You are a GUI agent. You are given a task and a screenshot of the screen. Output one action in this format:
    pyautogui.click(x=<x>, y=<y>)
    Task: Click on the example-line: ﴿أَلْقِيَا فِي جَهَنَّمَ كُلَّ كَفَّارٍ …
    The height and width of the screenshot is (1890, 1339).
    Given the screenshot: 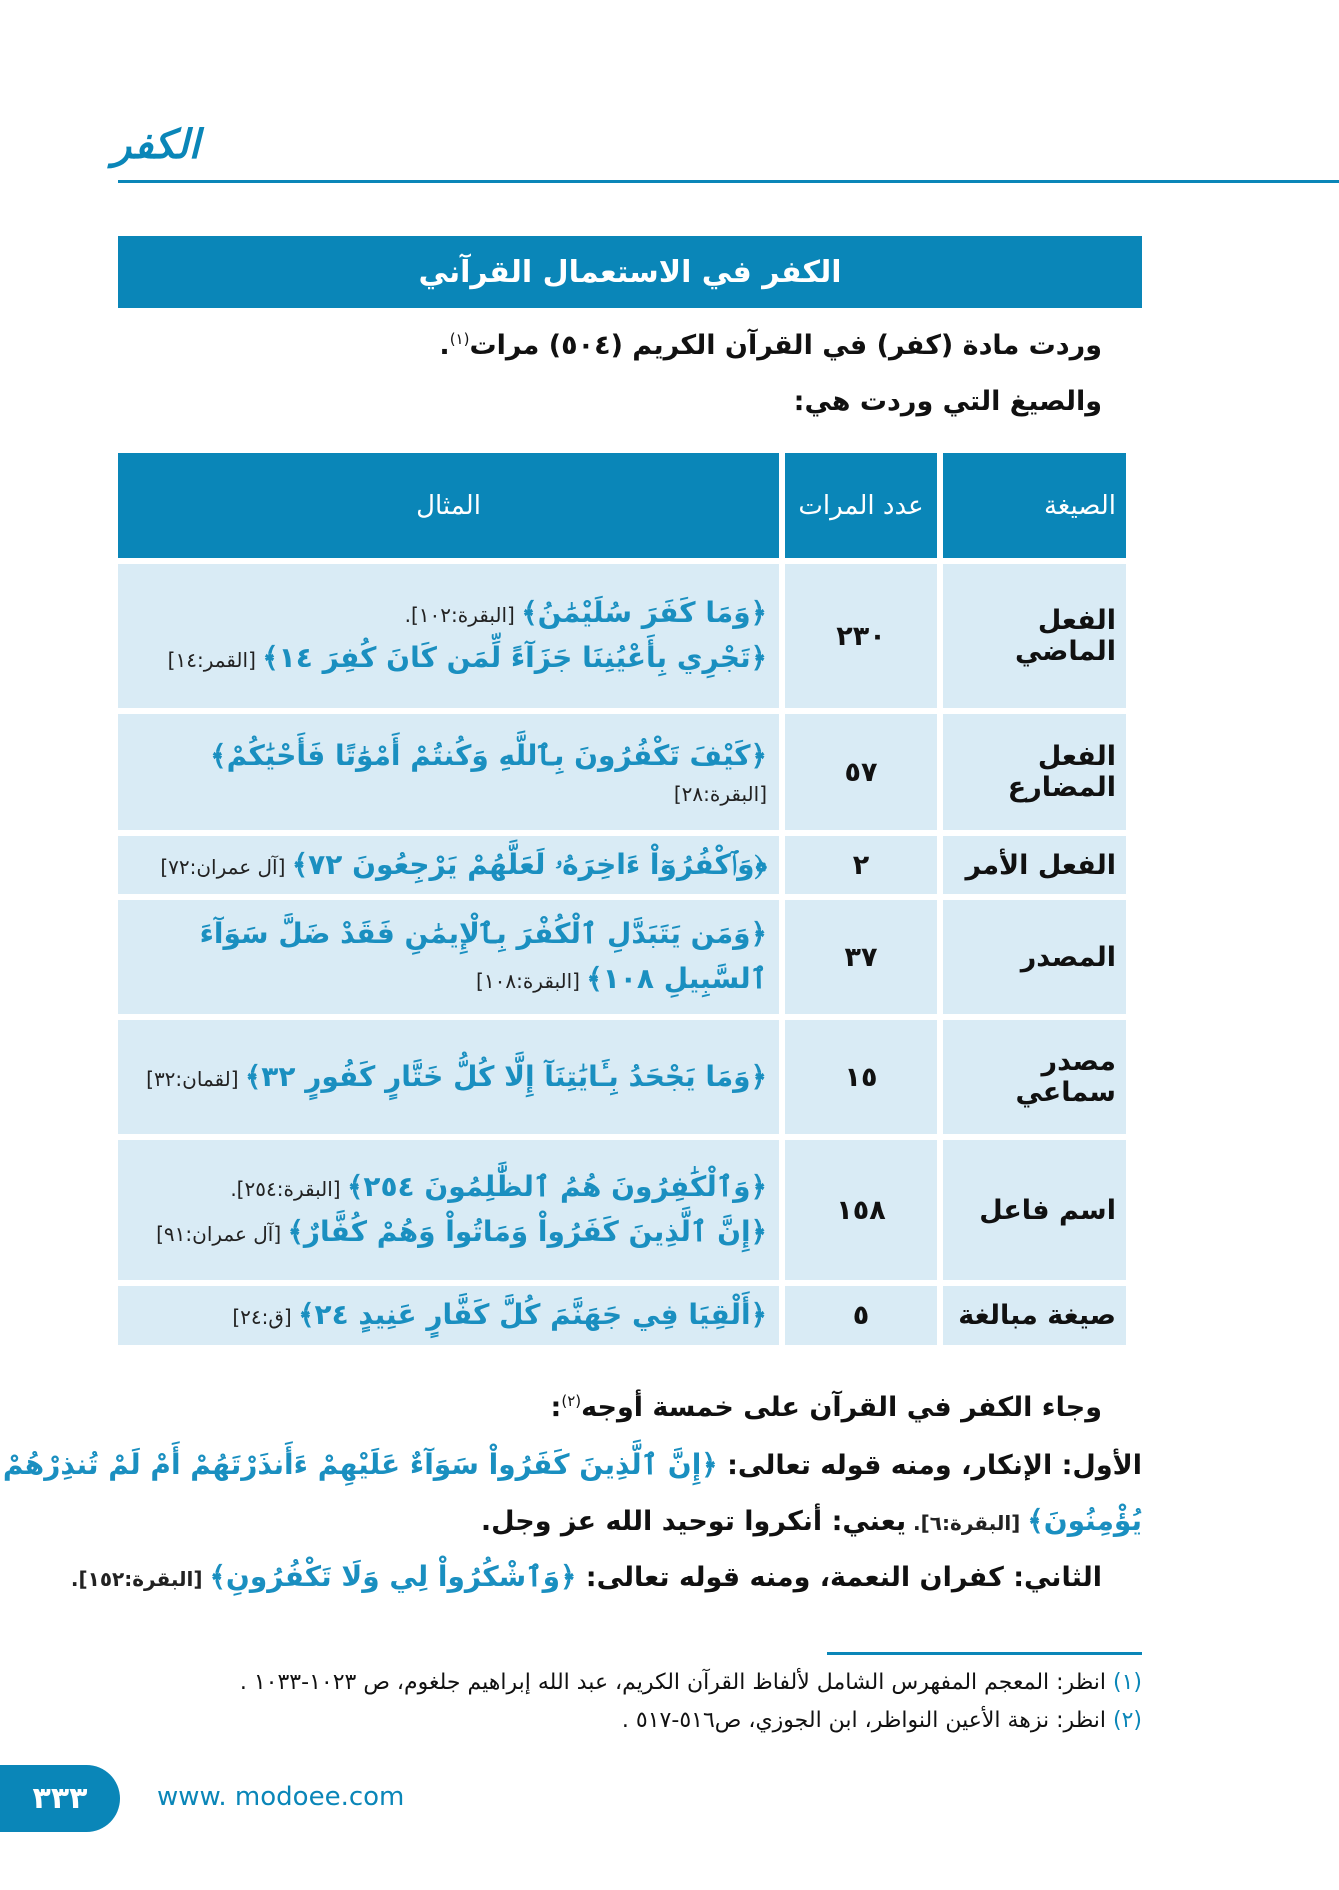 What is the action you would take?
    pyautogui.click(x=448, y=1315)
    